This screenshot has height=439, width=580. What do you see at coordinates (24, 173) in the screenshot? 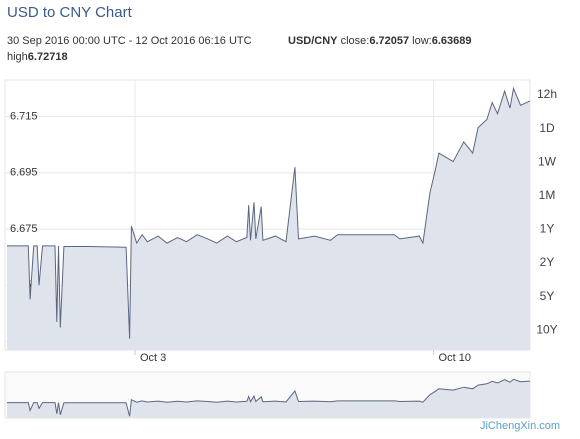
I see `y-tick-label: 6.695` at bounding box center [24, 173].